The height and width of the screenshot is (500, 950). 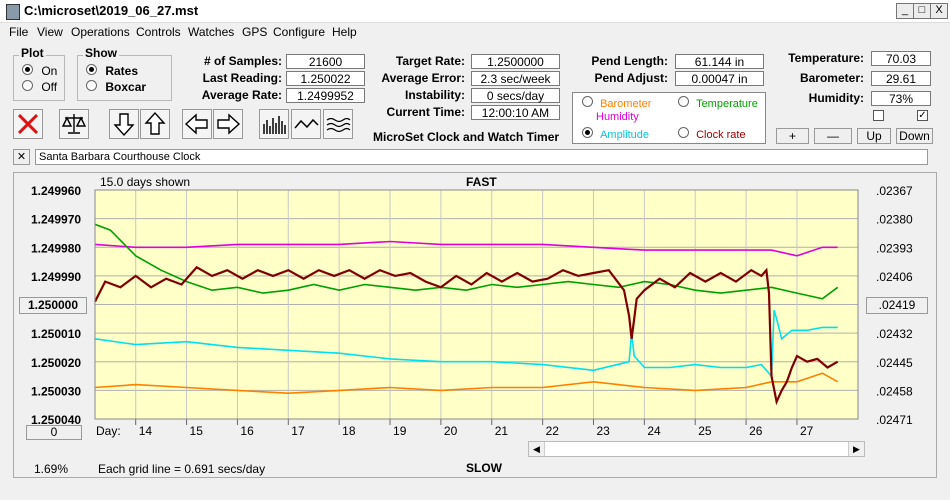 What do you see at coordinates (683, 132) in the screenshot?
I see `clock-rate-radio` at bounding box center [683, 132].